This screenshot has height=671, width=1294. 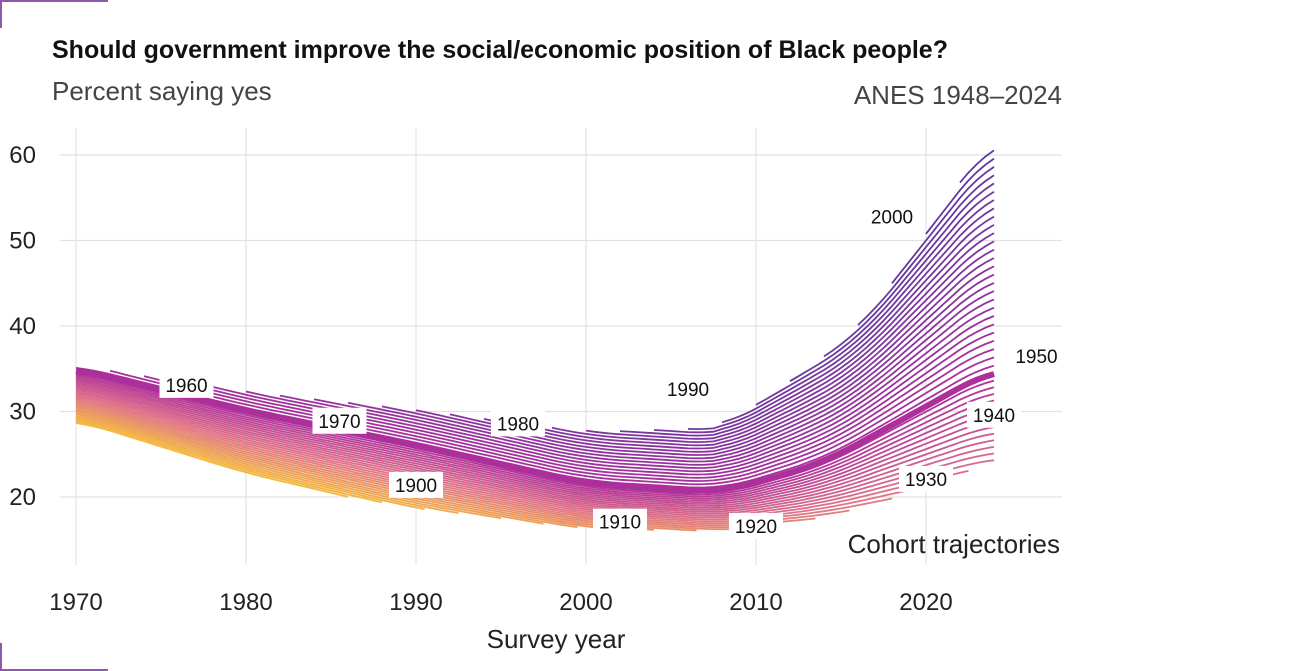 I want to click on cohort-label: 1960, so click(x=186, y=384).